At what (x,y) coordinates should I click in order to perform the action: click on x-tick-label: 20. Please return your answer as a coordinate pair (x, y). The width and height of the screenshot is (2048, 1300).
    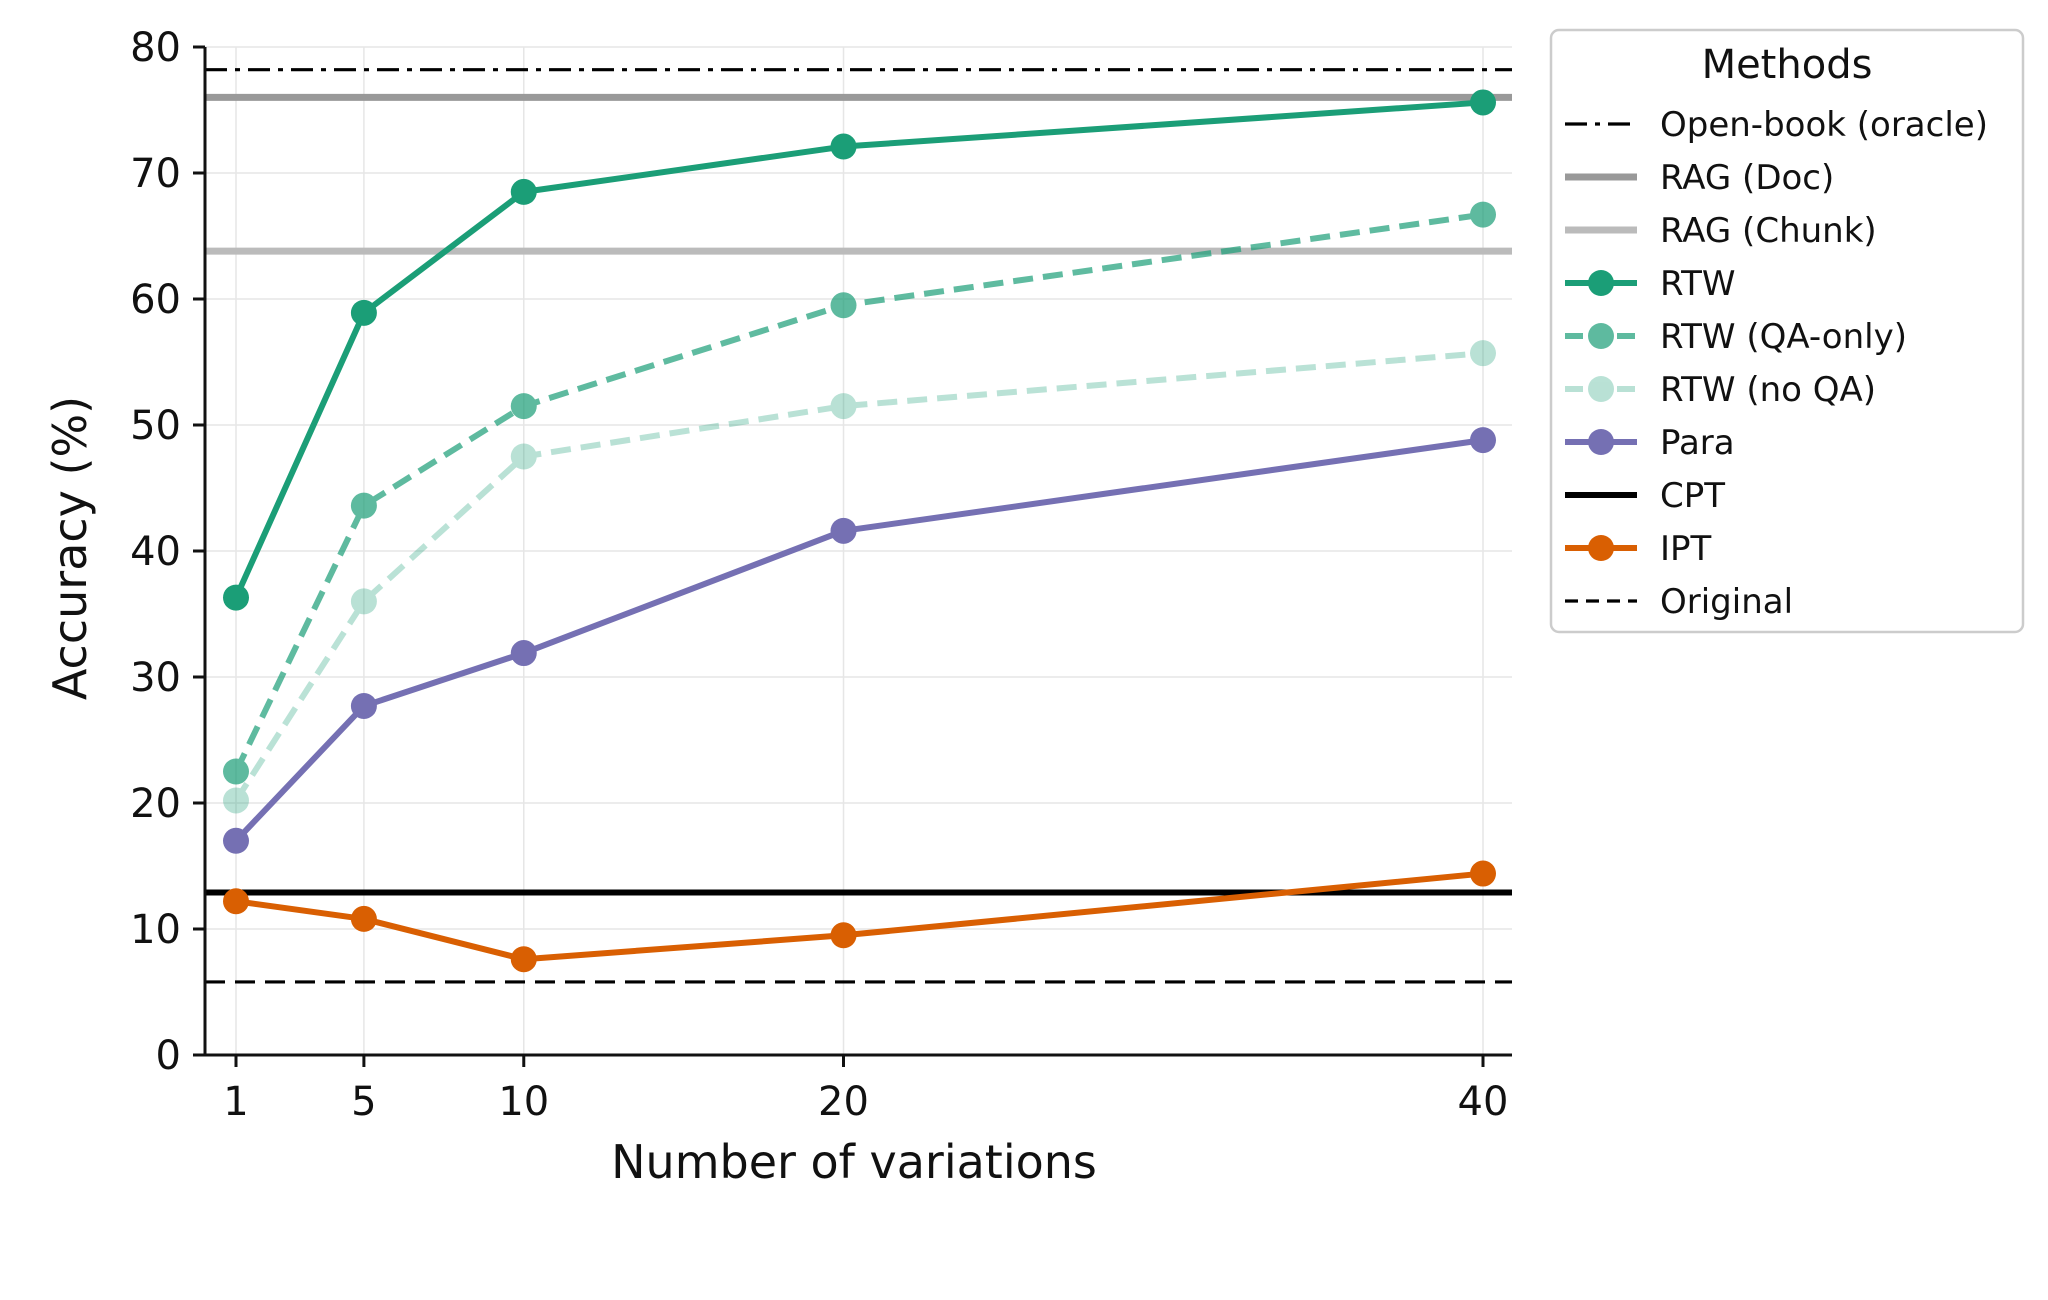
    Looking at the image, I should click on (843, 1102).